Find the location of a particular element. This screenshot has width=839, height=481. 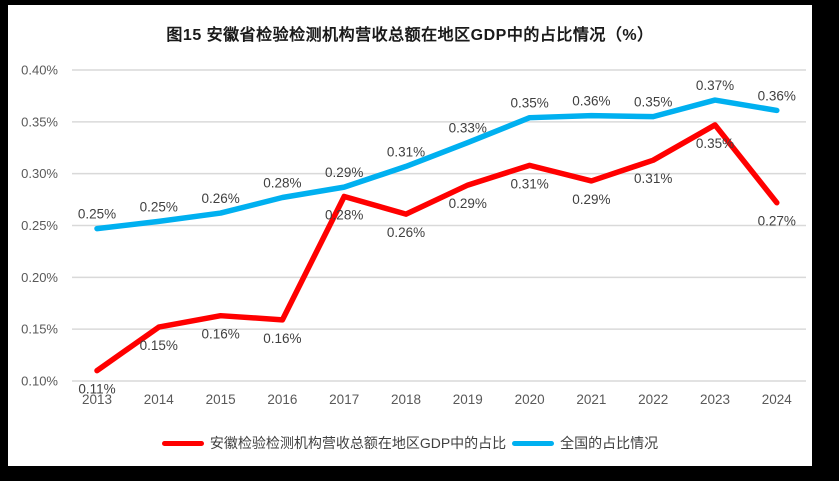

y-tick-label: 0.40% is located at coordinates (39, 70).